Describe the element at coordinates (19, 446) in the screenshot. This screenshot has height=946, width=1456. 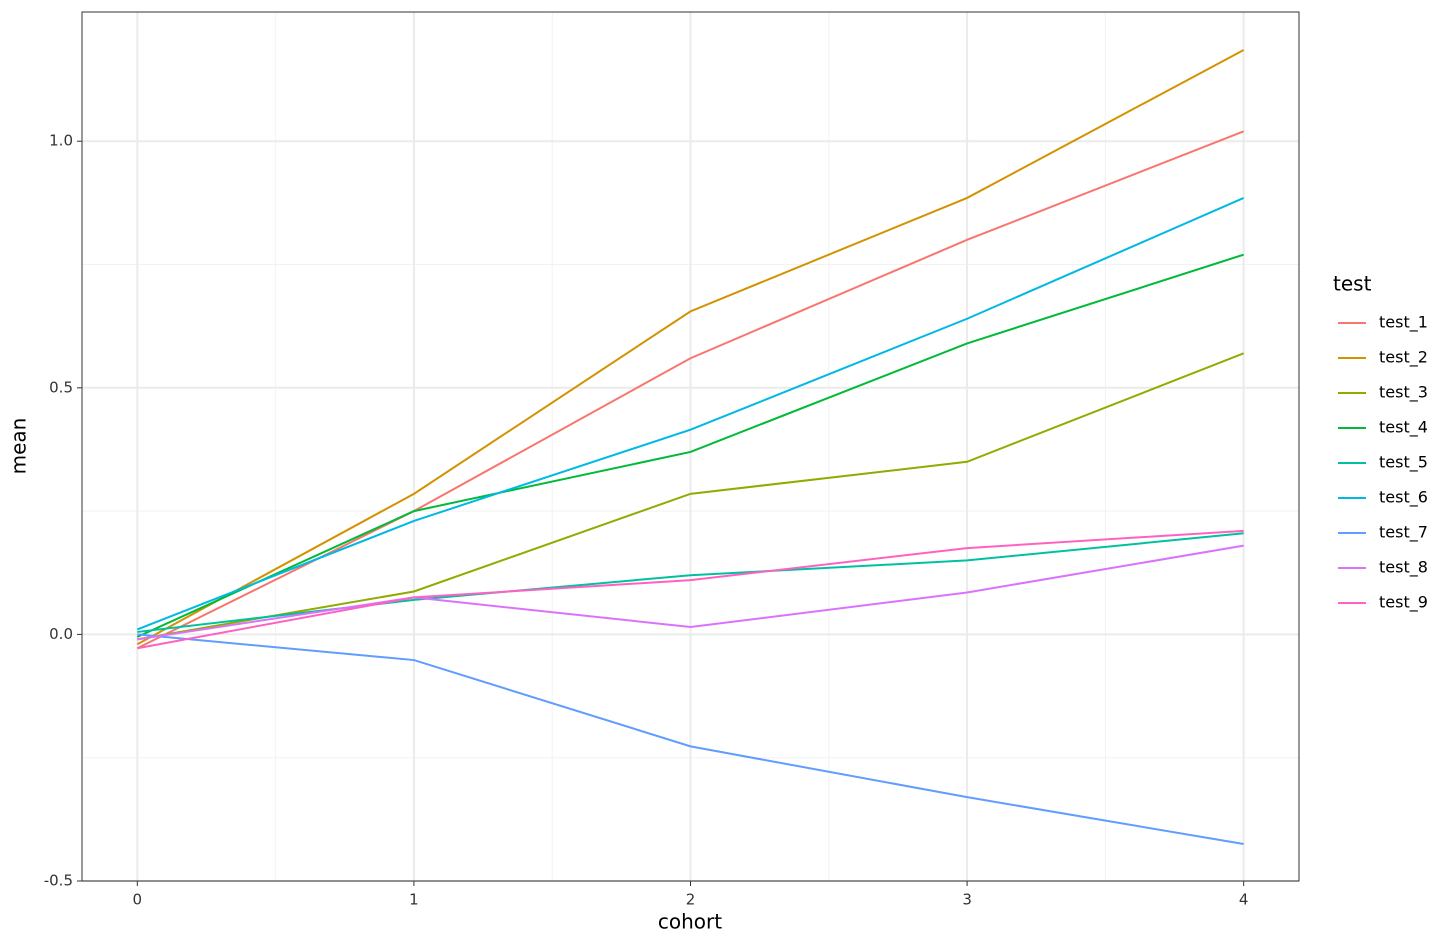
I see `y-axis-title: mean` at that location.